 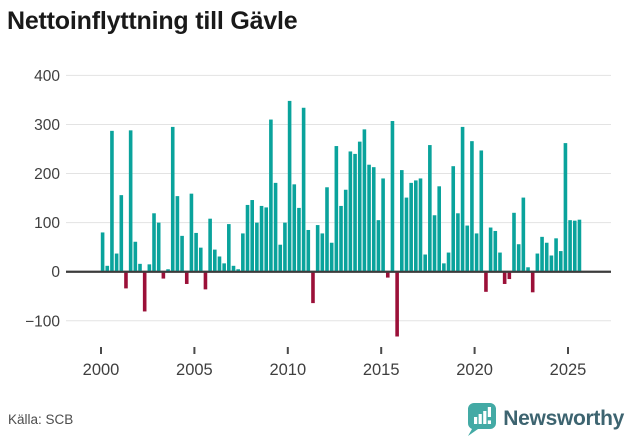 What do you see at coordinates (41, 419) in the screenshot?
I see `source-text: Källa: SCB` at bounding box center [41, 419].